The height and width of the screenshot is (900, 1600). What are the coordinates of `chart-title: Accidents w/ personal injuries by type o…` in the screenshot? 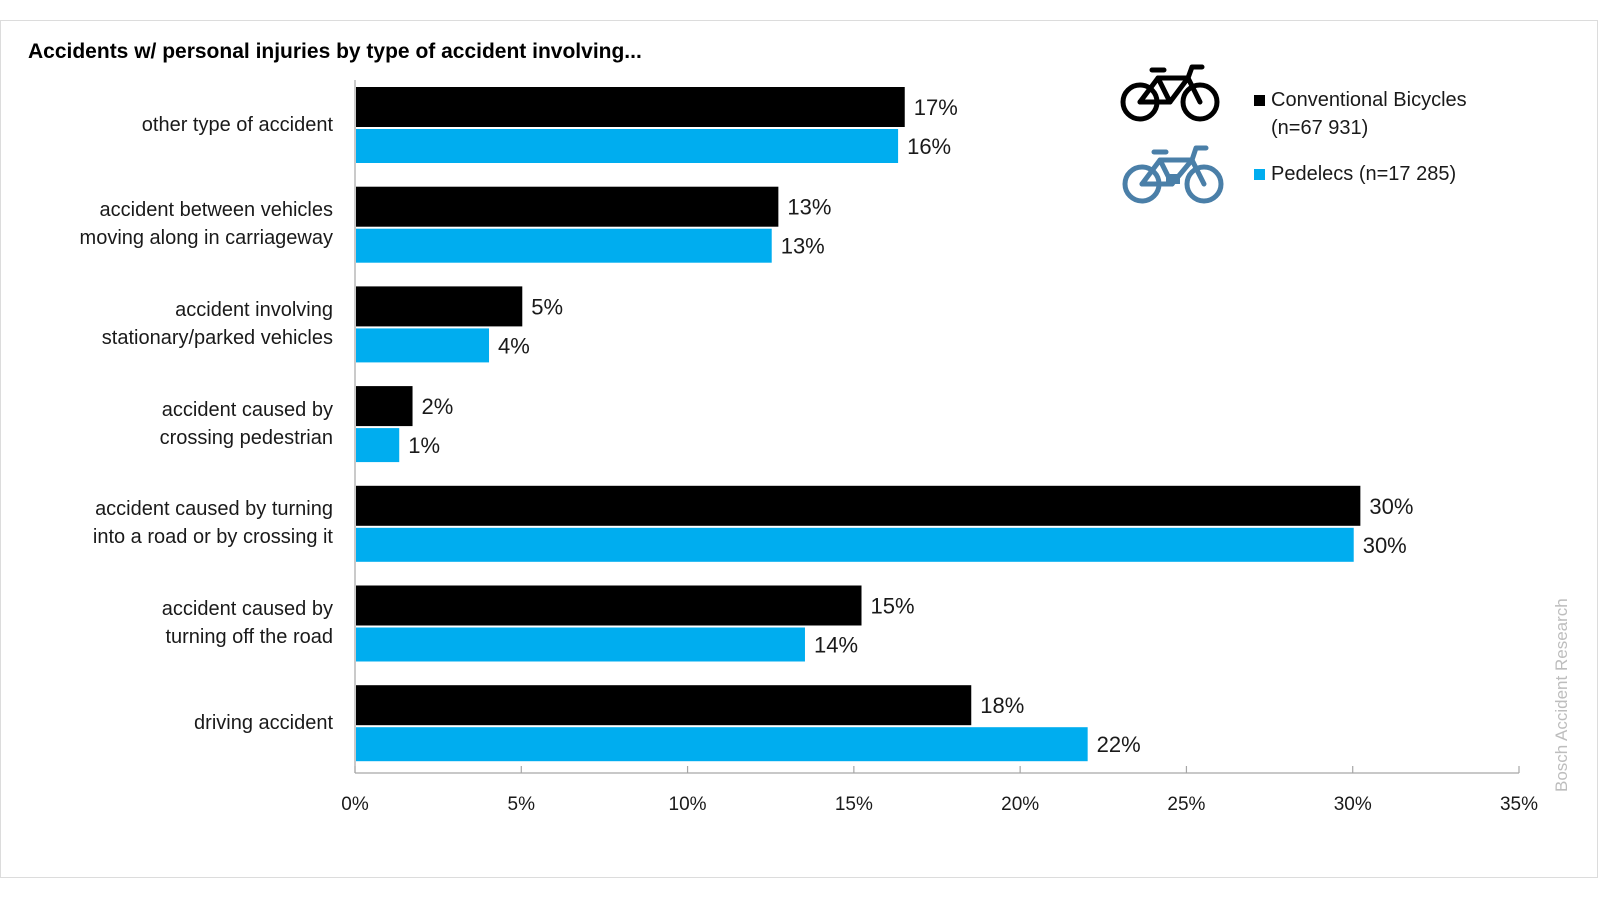 It's located at (335, 51).